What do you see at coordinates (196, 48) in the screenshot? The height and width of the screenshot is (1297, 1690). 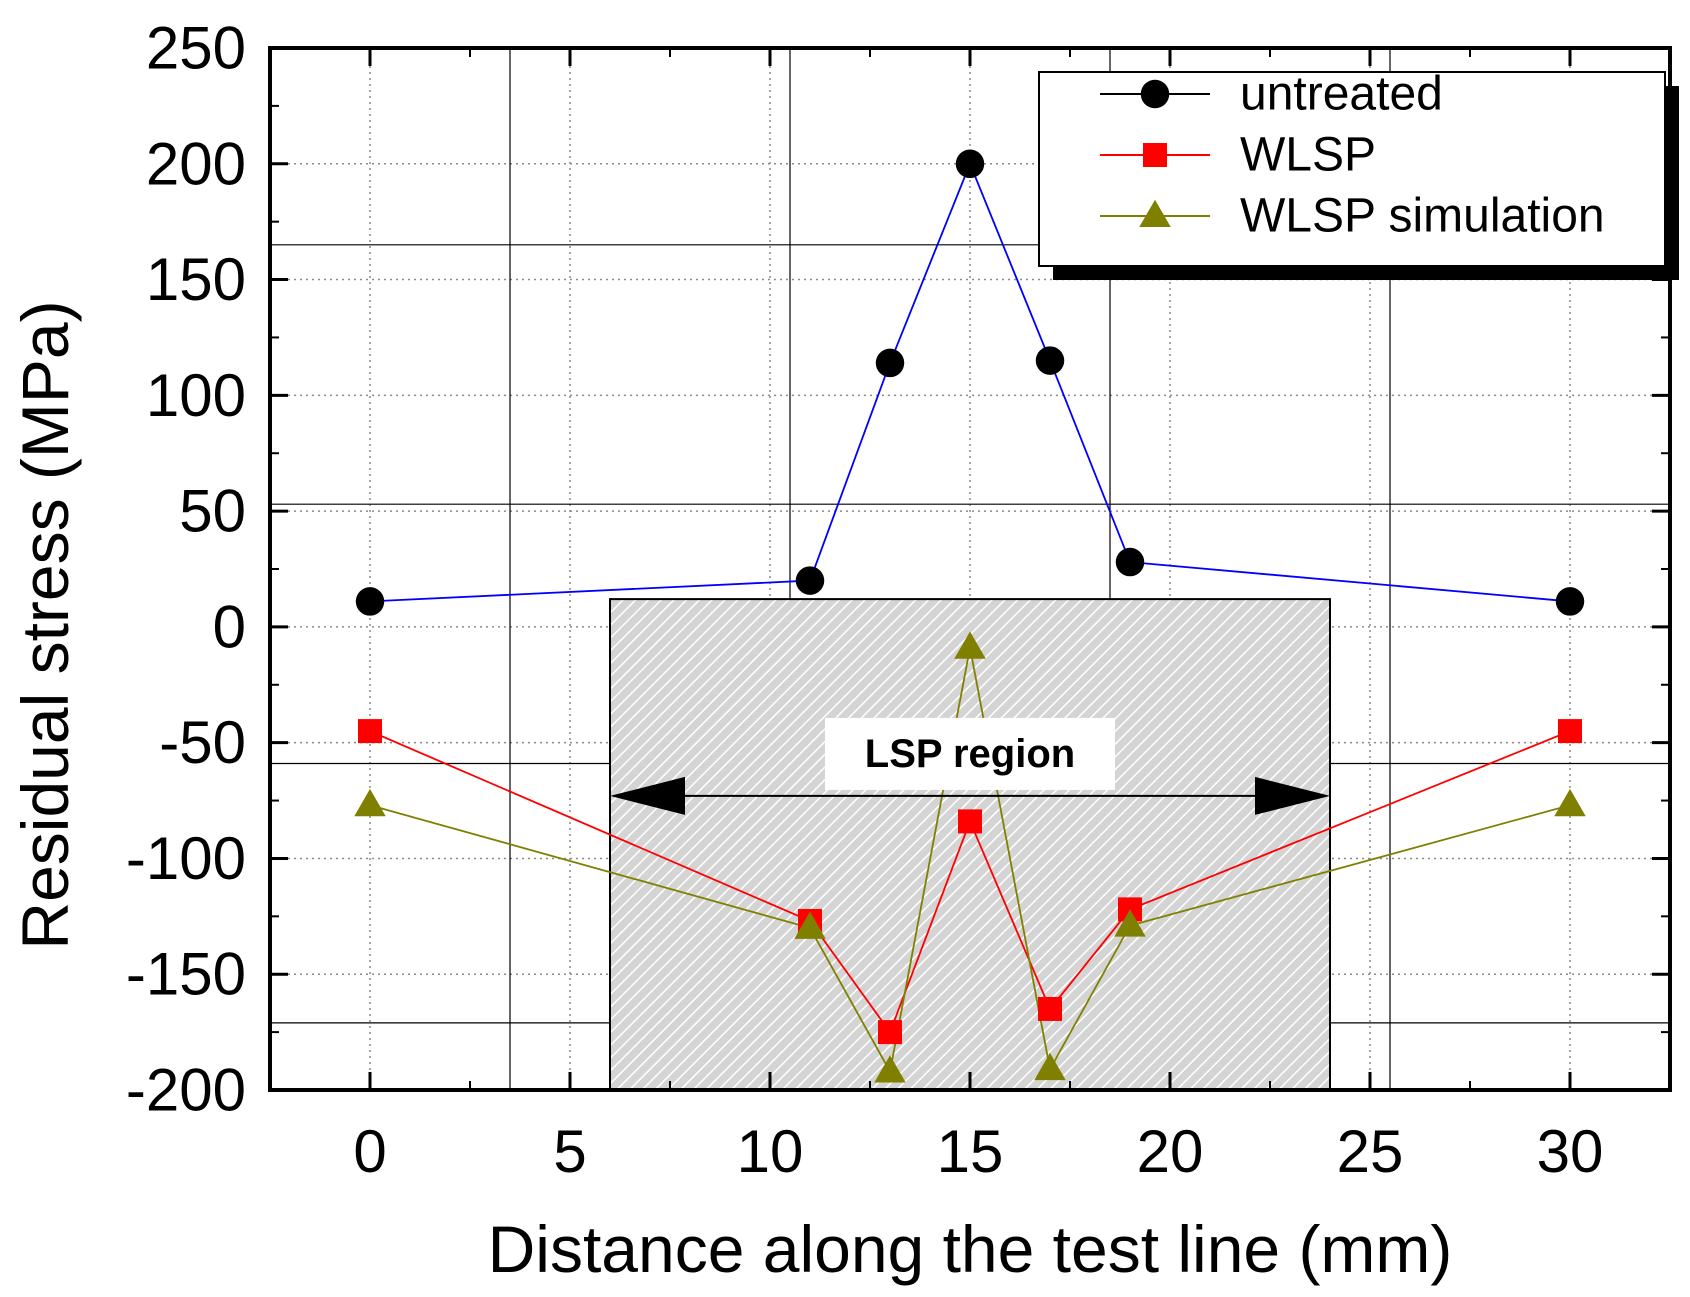 I see `y-tick-label: 250` at bounding box center [196, 48].